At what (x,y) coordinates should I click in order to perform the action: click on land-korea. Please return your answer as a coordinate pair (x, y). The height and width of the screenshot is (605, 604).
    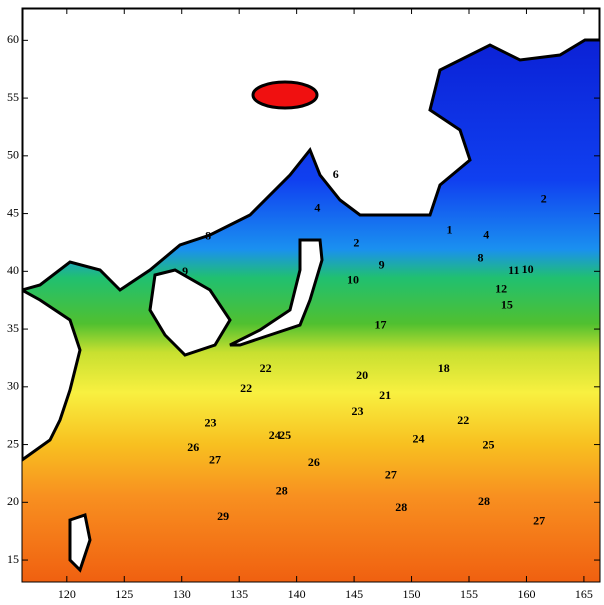
    Looking at the image, I should click on (190, 312).